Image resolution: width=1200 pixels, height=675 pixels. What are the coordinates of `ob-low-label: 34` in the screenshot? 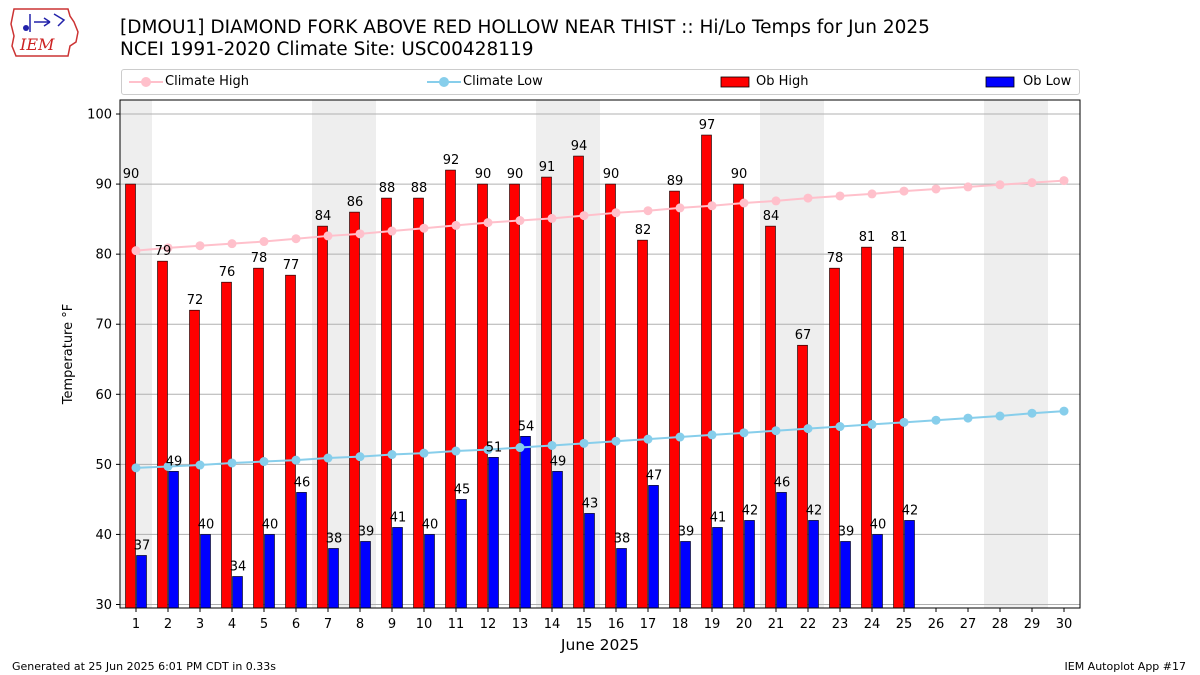 It's located at (238, 566).